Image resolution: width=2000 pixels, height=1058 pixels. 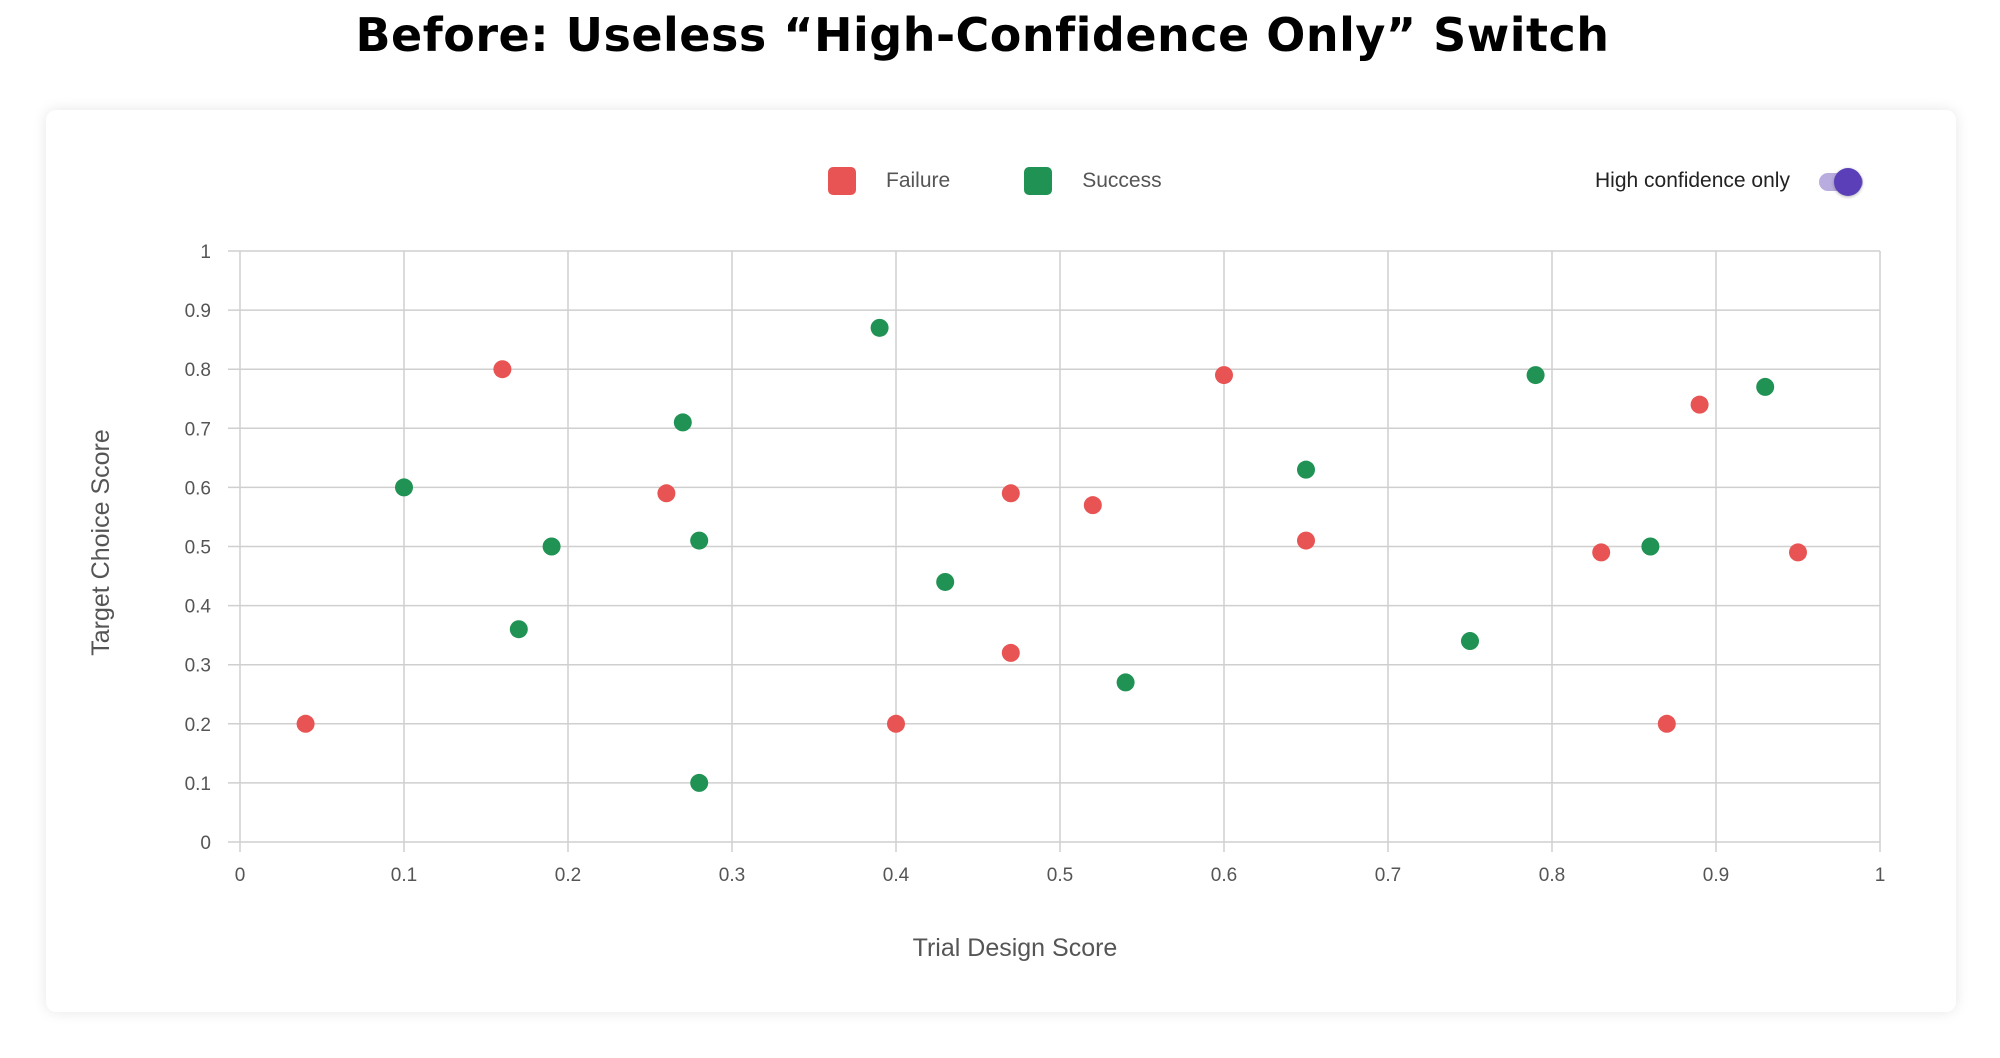 I want to click on high-confidence-control: High confidence only, so click(x=1730, y=181).